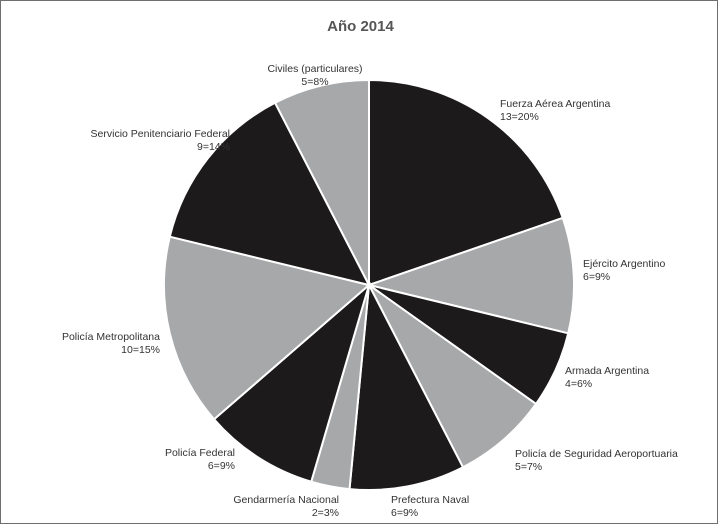 This screenshot has height=527, width=721. I want to click on slice-label: Civiles (particulares), so click(314, 69).